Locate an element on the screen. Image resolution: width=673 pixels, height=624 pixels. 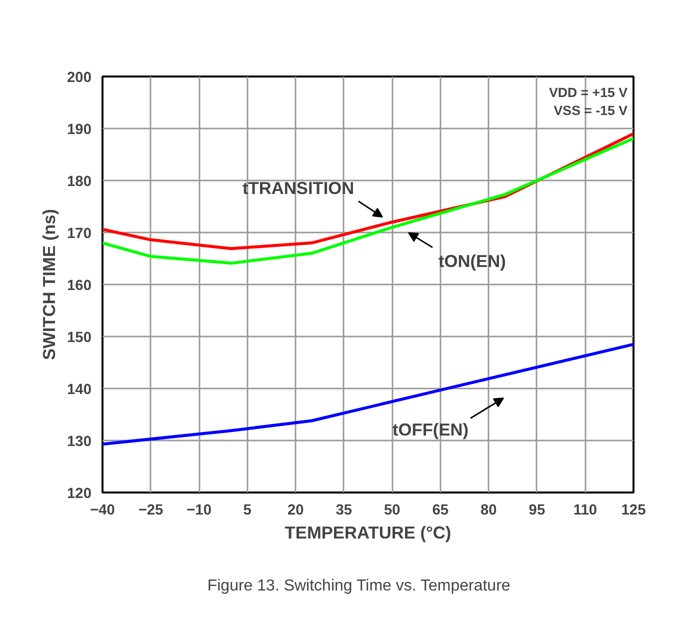
annotation: tTRANSITION is located at coordinates (298, 188).